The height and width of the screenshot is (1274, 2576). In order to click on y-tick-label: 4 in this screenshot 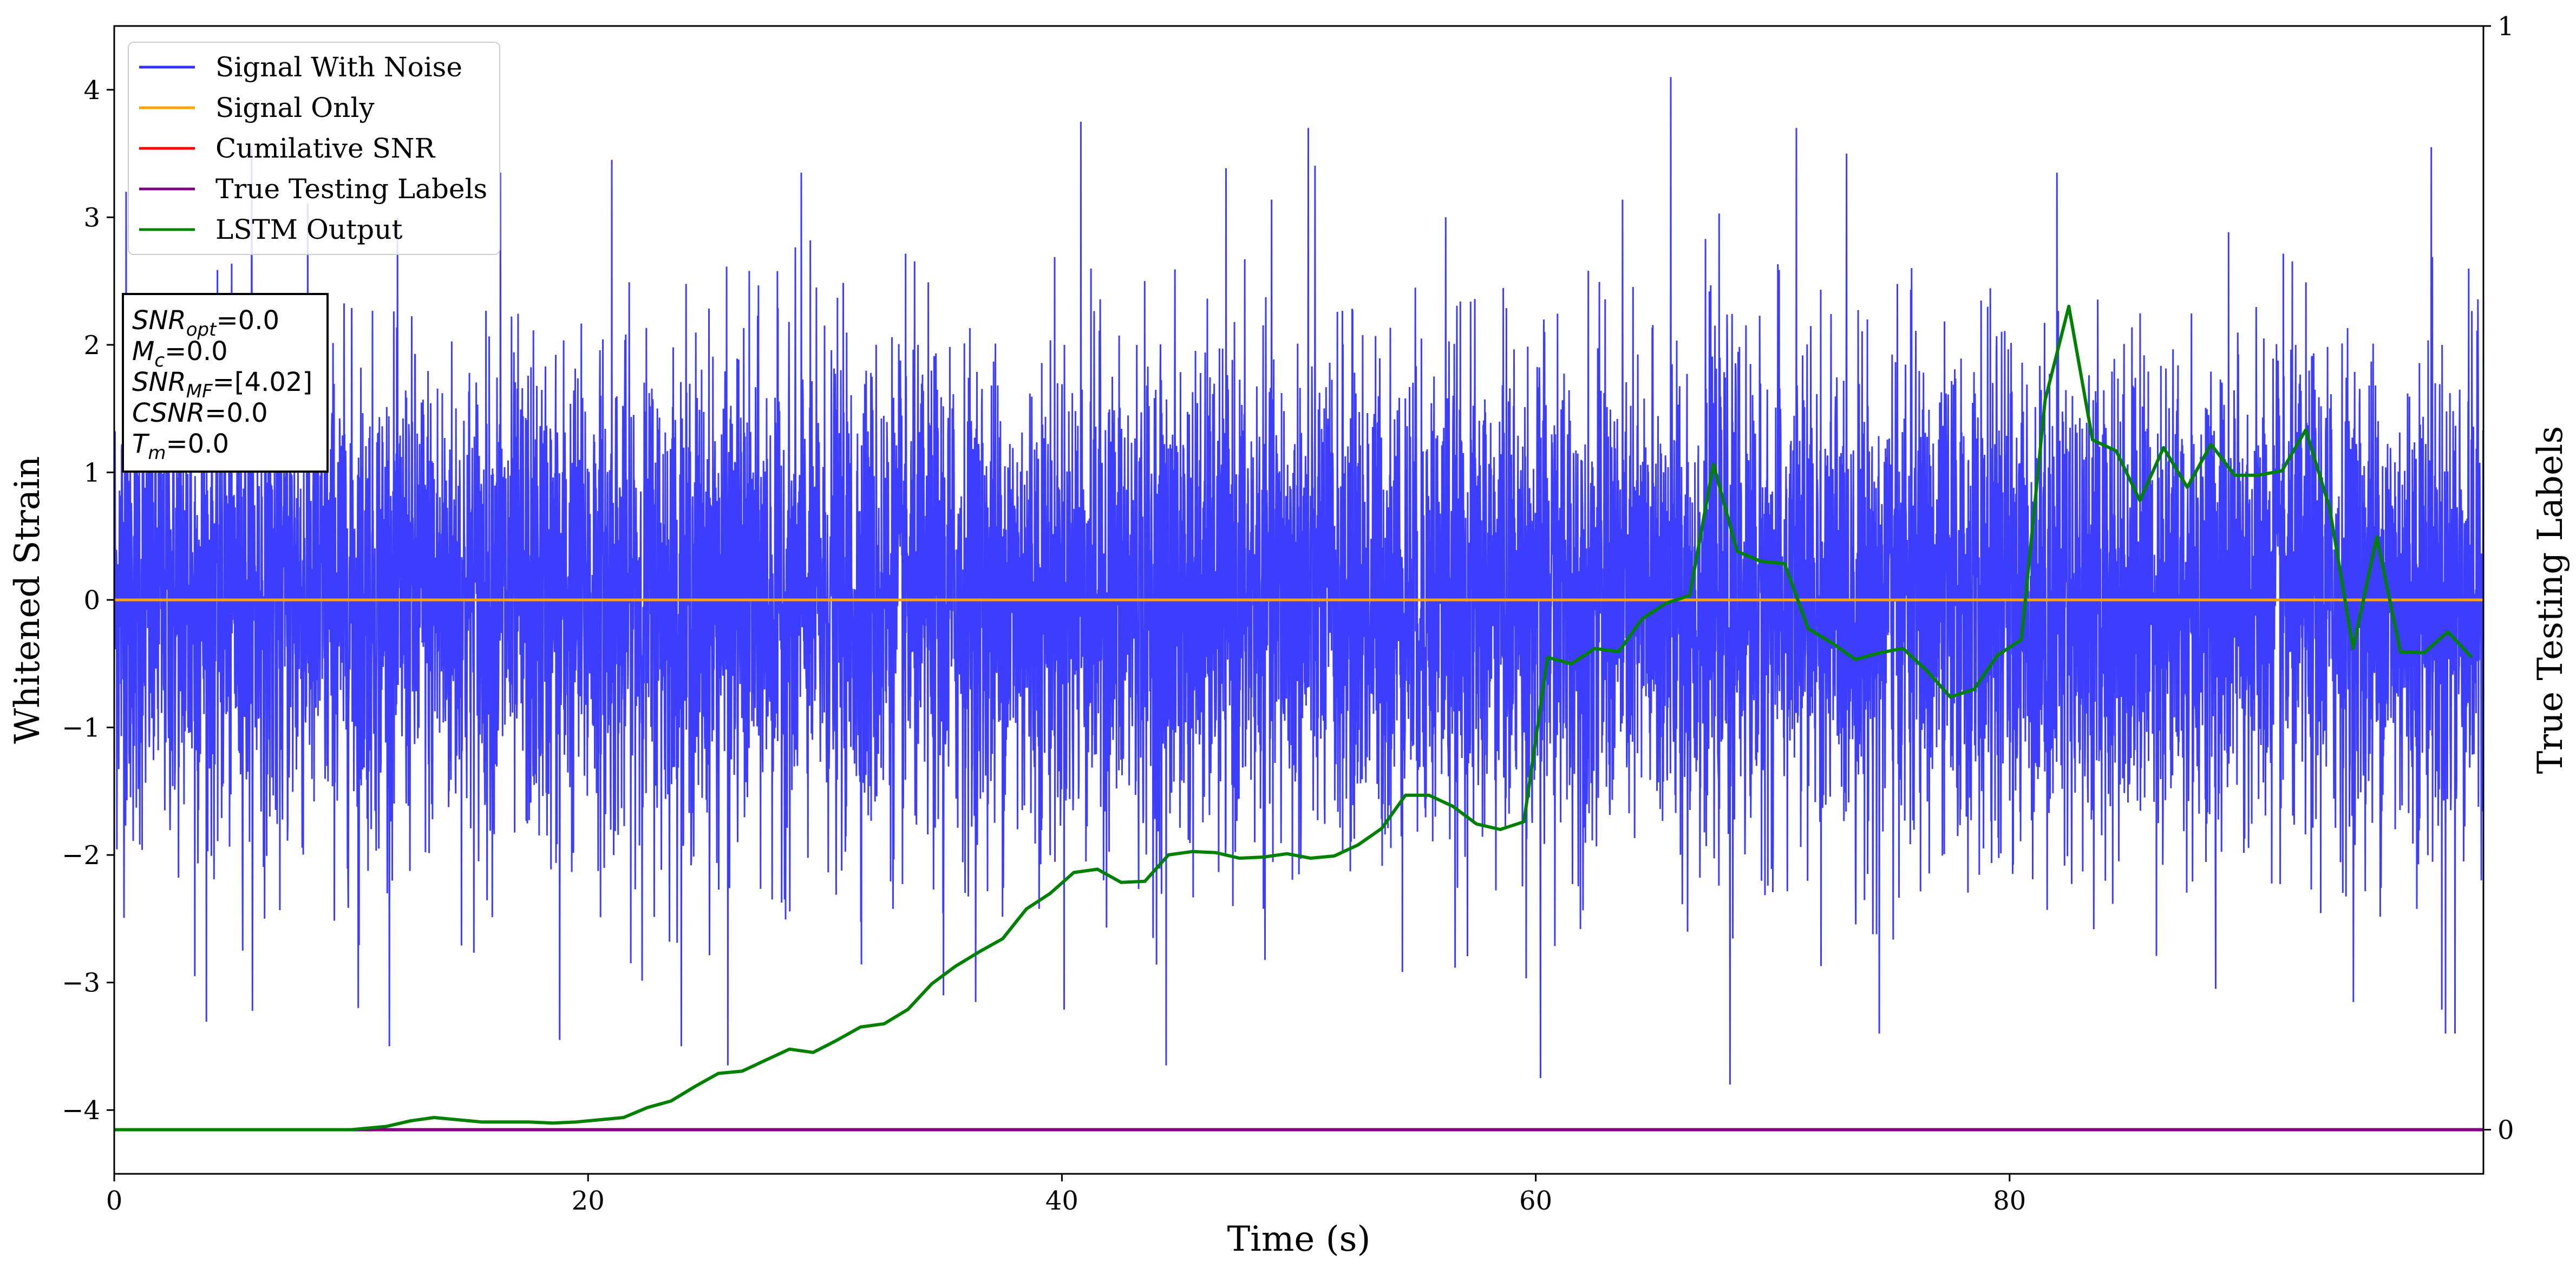, I will do `click(92, 90)`.